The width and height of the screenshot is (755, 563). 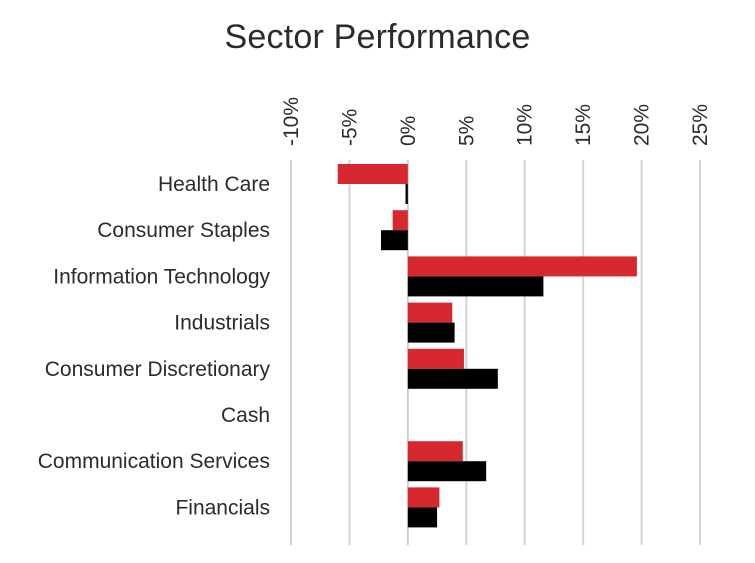 What do you see at coordinates (214, 184) in the screenshot?
I see `category-label: Health Care` at bounding box center [214, 184].